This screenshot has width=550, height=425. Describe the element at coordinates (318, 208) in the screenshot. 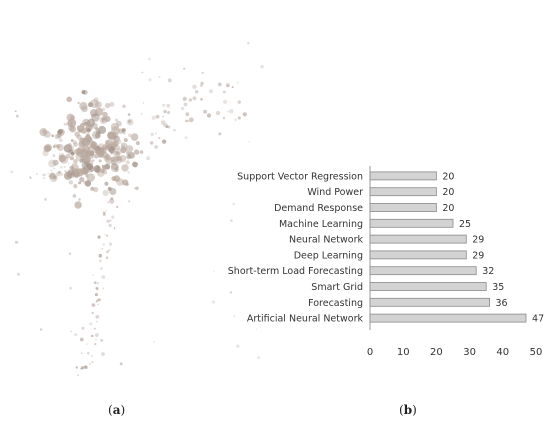

I see `category-label: Demand Response` at that location.